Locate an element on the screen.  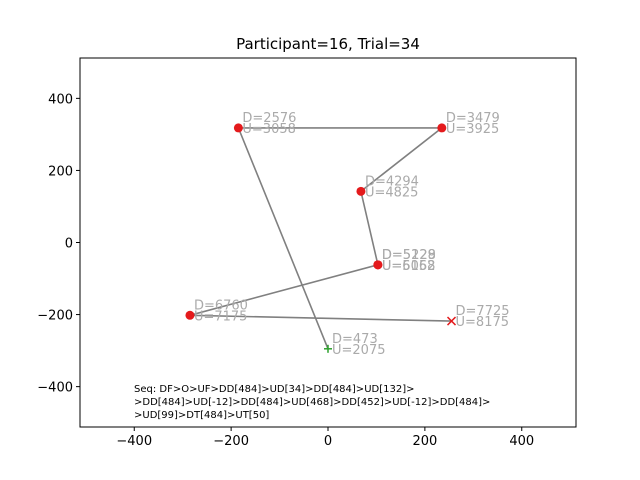
y-tick-label: −200 is located at coordinates (55, 316).